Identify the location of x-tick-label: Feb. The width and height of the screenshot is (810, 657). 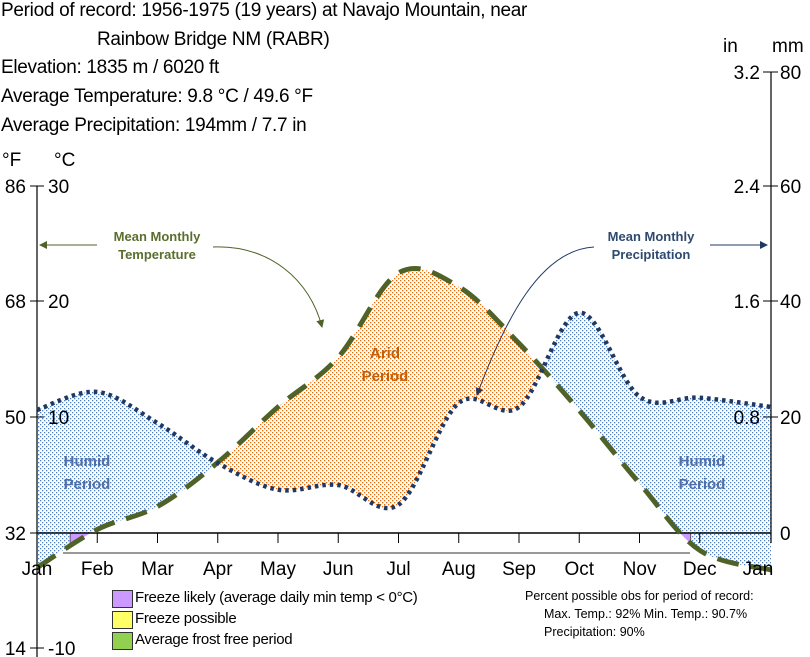
(97, 569).